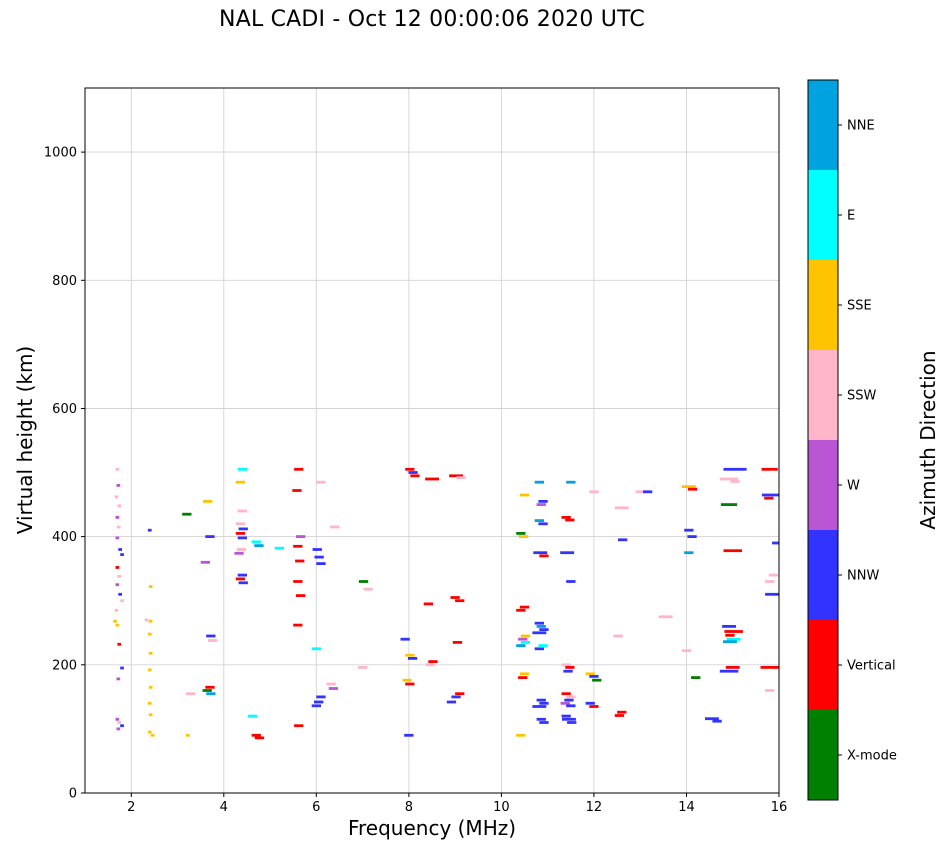  What do you see at coordinates (853, 486) in the screenshot?
I see `svg-text: W` at bounding box center [853, 486].